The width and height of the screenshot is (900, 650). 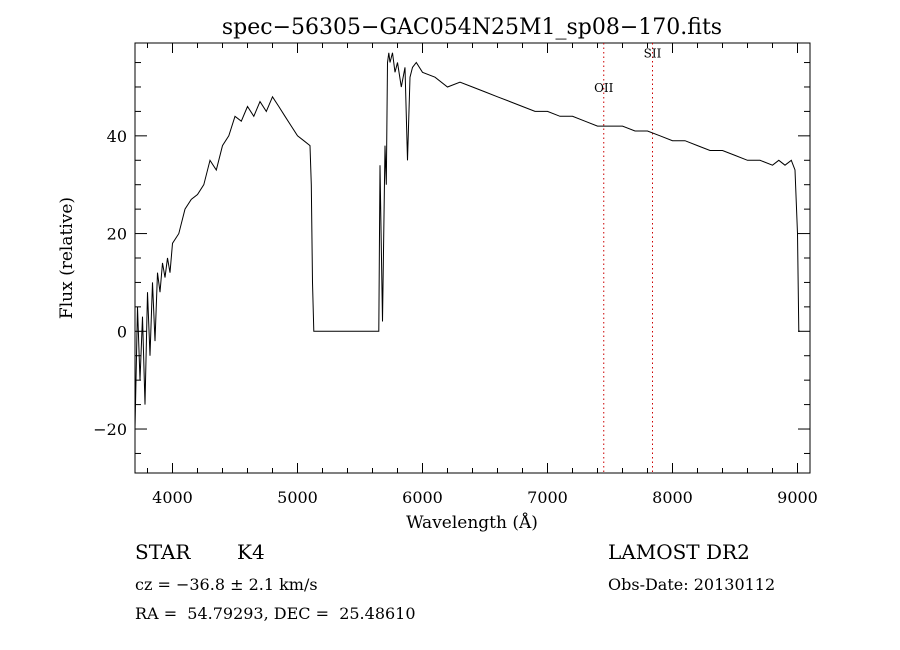 I want to click on line-label-oii: OII, so click(x=604, y=88).